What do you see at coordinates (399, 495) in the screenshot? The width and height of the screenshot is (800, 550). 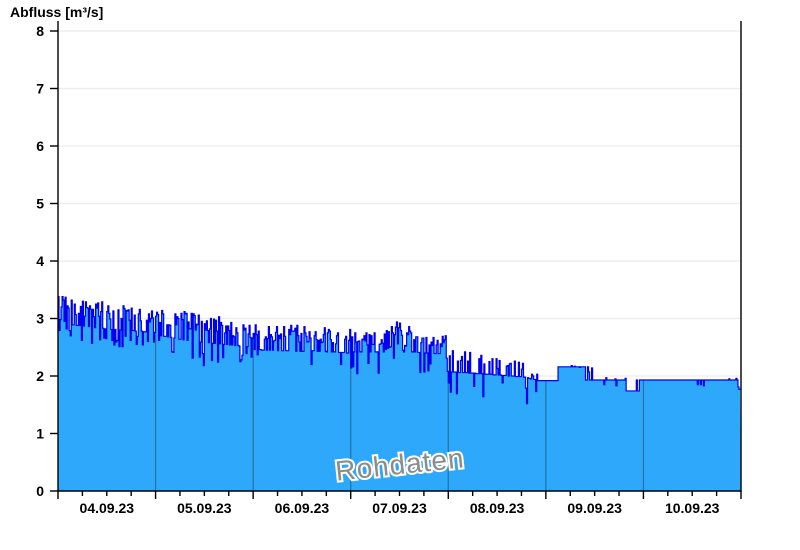 I see `x-axis-ticks` at bounding box center [399, 495].